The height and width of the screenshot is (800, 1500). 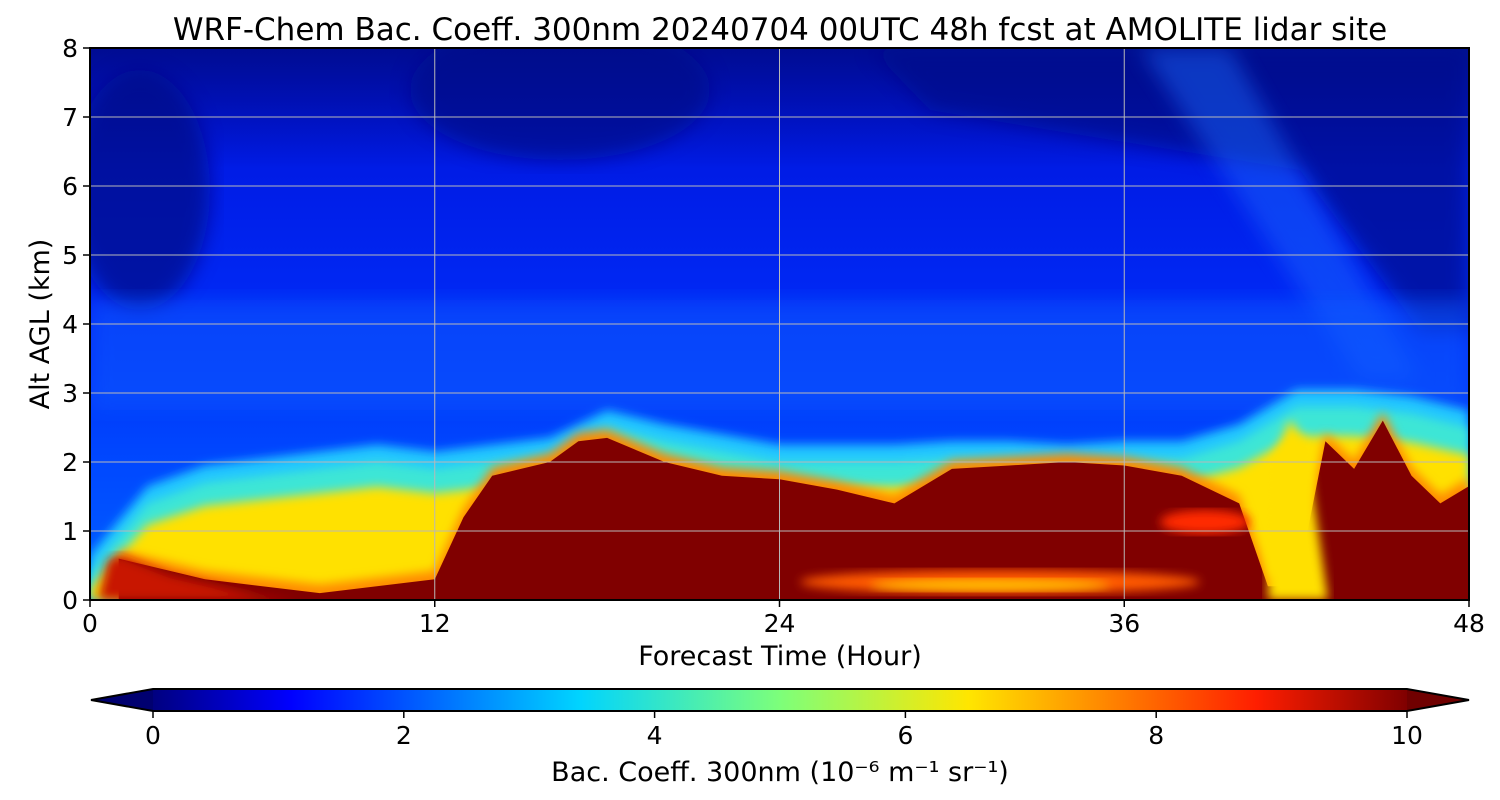 What do you see at coordinates (40, 324) in the screenshot?
I see `y-axis-label: Alt AGL (km)` at bounding box center [40, 324].